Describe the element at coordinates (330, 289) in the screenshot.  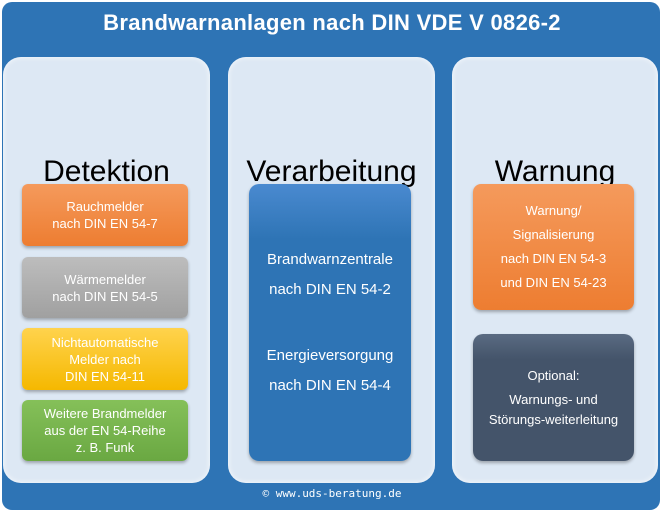
I see `box-line: nach DIN EN 54-2` at that location.